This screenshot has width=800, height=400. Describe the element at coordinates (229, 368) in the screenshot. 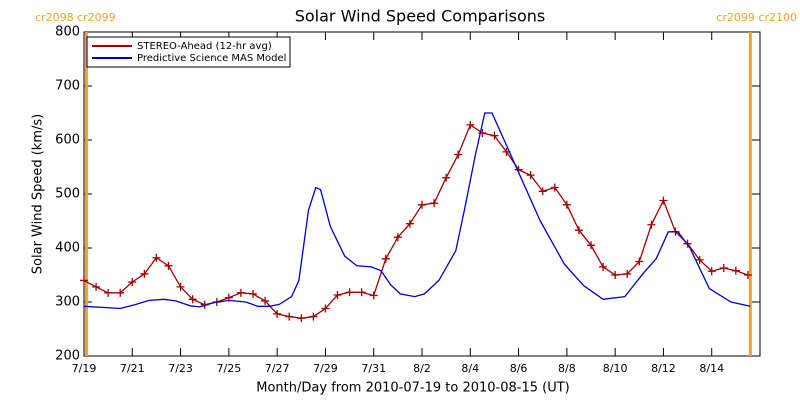

I see `x-tick-label: 7/25` at that location.